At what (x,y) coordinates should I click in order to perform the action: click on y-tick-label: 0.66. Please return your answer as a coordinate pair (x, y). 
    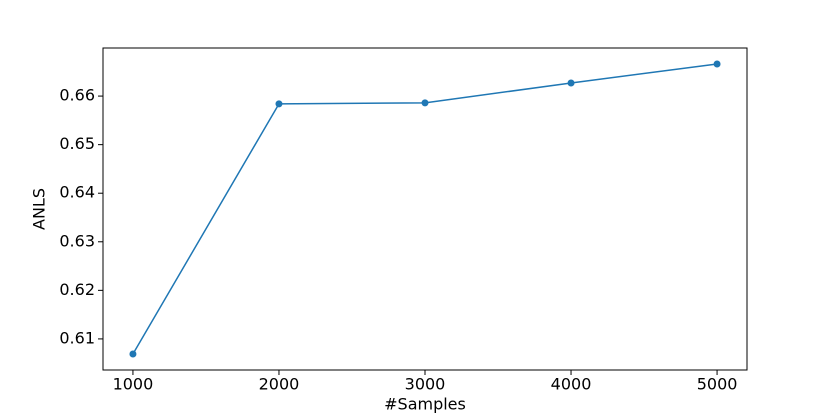
    Looking at the image, I should click on (77, 95).